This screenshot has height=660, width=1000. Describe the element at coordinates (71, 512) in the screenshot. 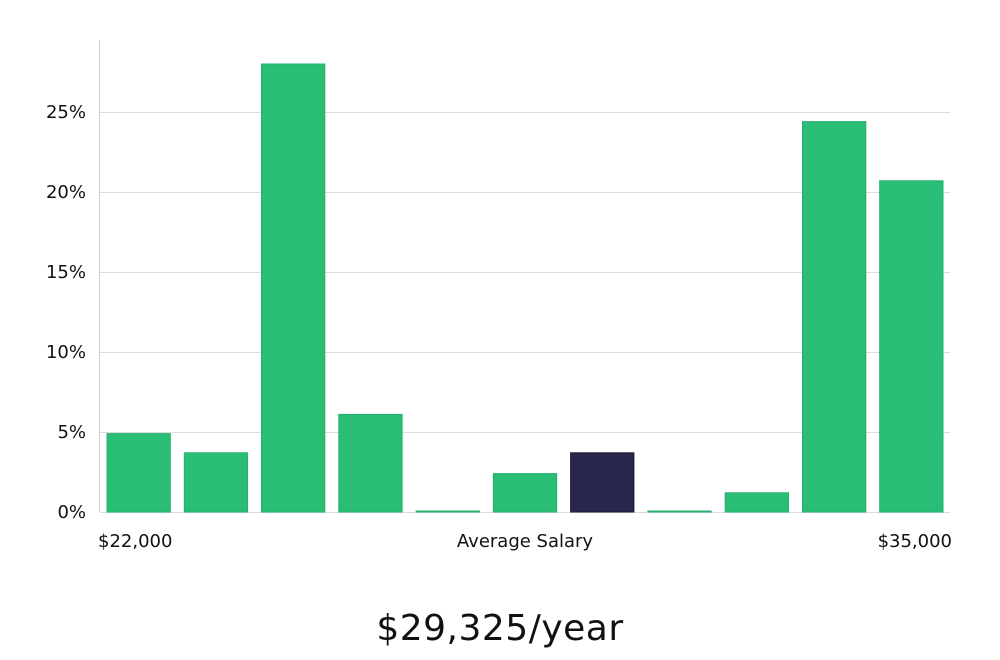

I see `y-tick-label: 0%` at that location.